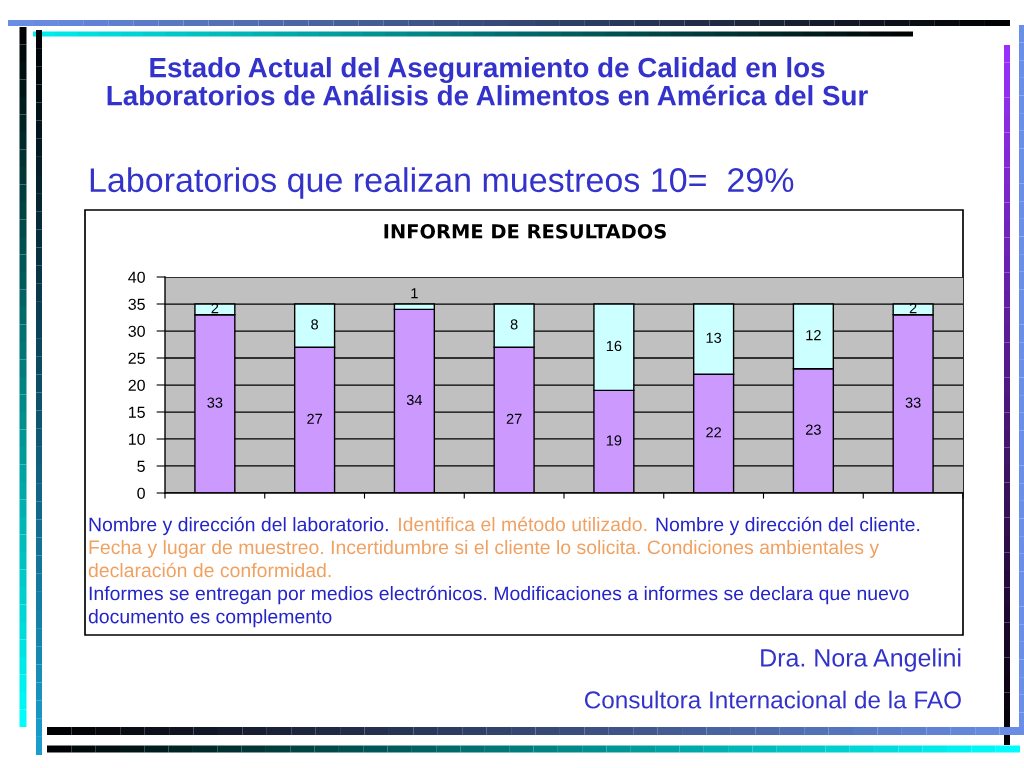 The height and width of the screenshot is (768, 1024). I want to click on text: Nombre y dirección del cliente., so click(788, 526).